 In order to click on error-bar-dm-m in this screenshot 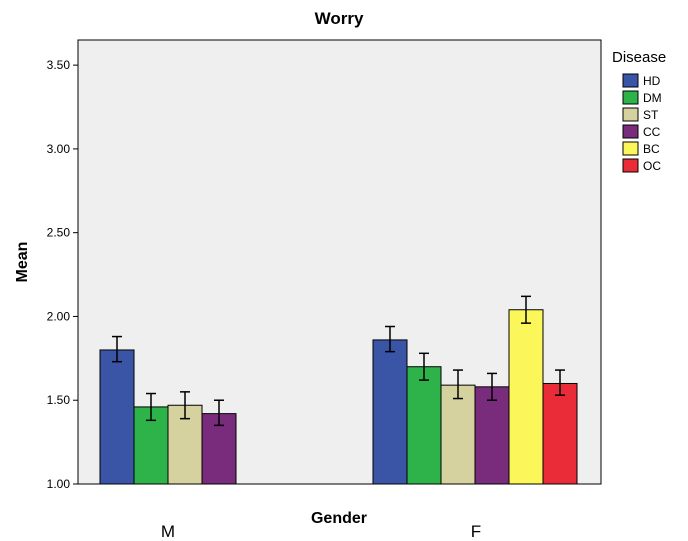, I will do `click(151, 407)`.